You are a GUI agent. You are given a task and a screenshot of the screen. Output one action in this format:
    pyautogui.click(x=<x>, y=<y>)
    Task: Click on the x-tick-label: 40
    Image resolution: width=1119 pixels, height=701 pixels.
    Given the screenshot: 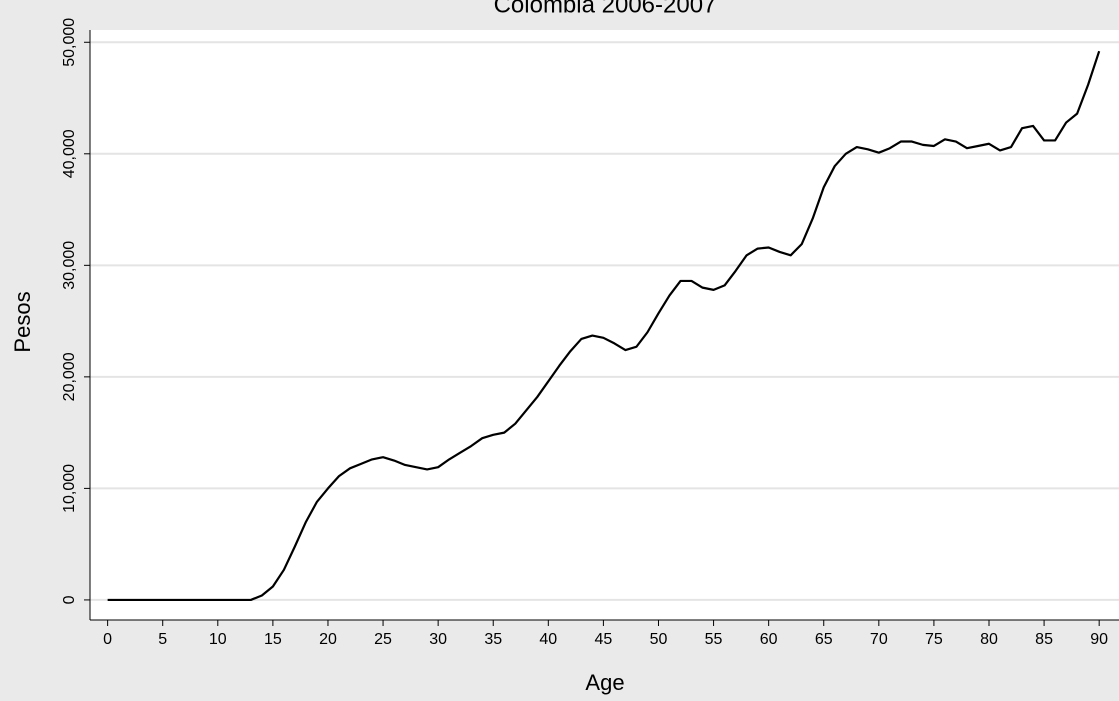 What is the action you would take?
    pyautogui.click(x=548, y=639)
    